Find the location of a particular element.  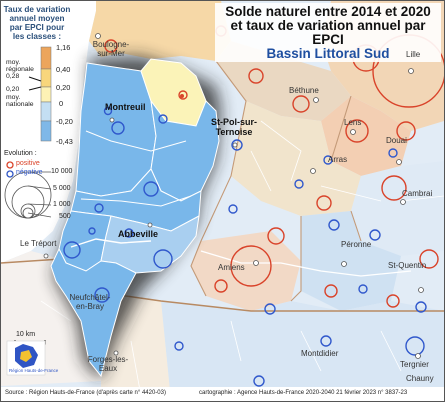

epci-north-orange is located at coordinates (160, 31).